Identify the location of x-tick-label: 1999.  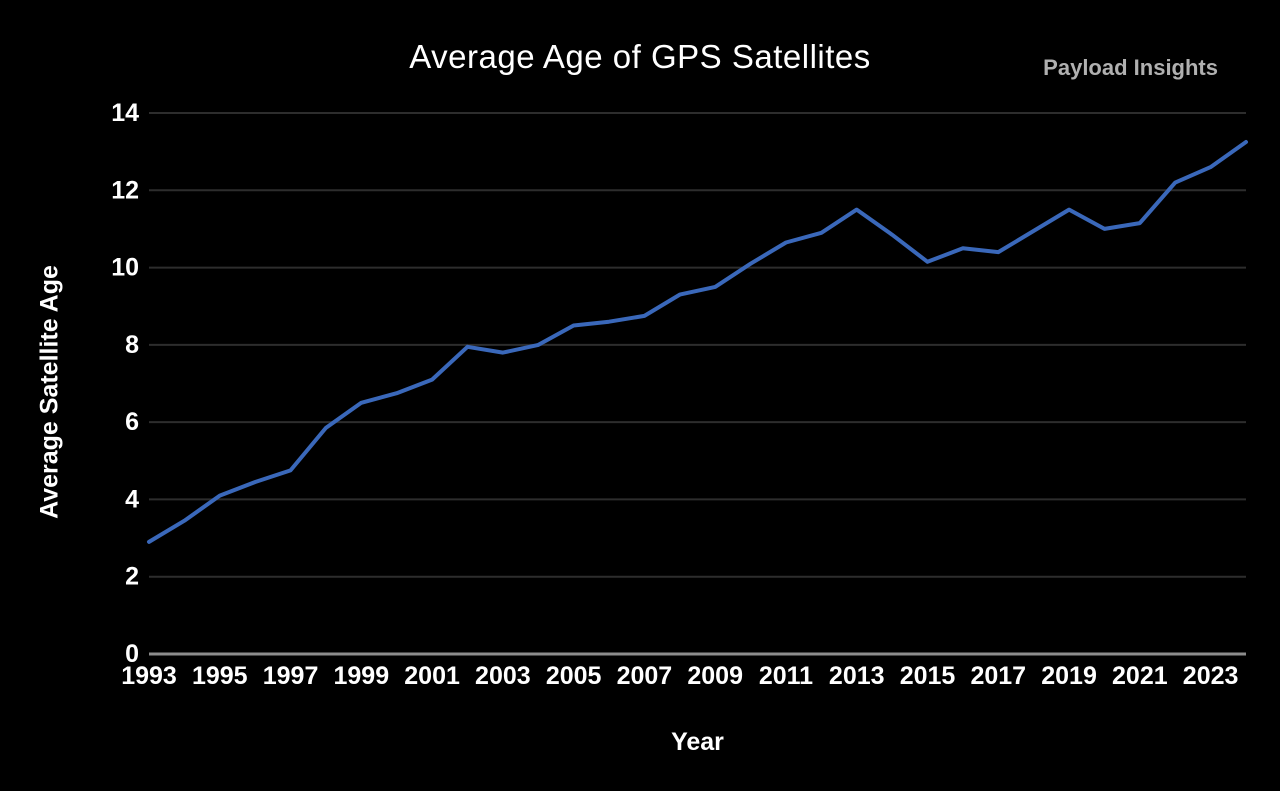
(362, 676).